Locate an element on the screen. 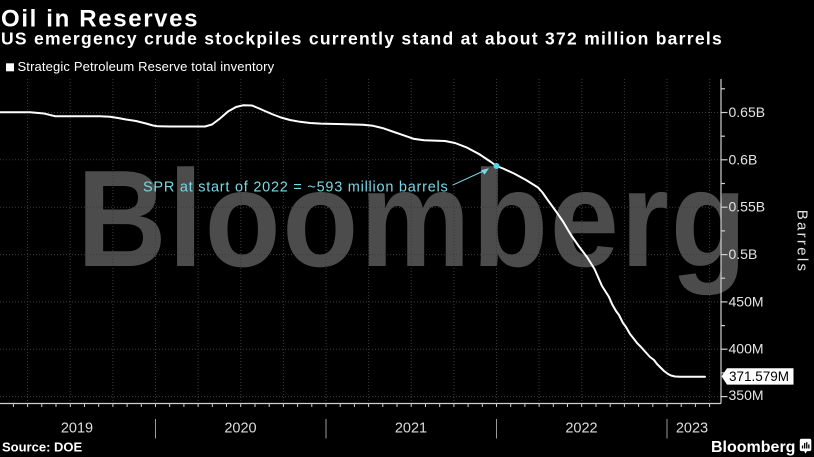 The image size is (814, 457). svg-text: 350M is located at coordinates (746, 395).